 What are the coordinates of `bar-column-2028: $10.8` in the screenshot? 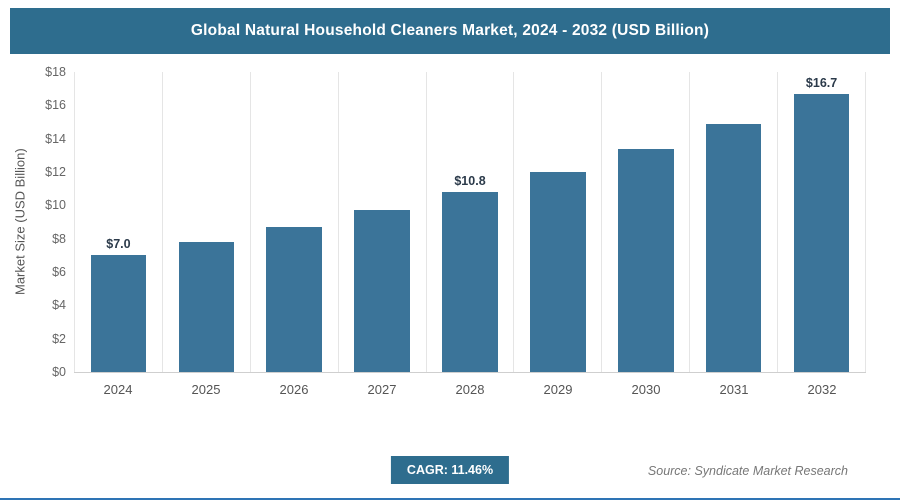 It's located at (469, 222).